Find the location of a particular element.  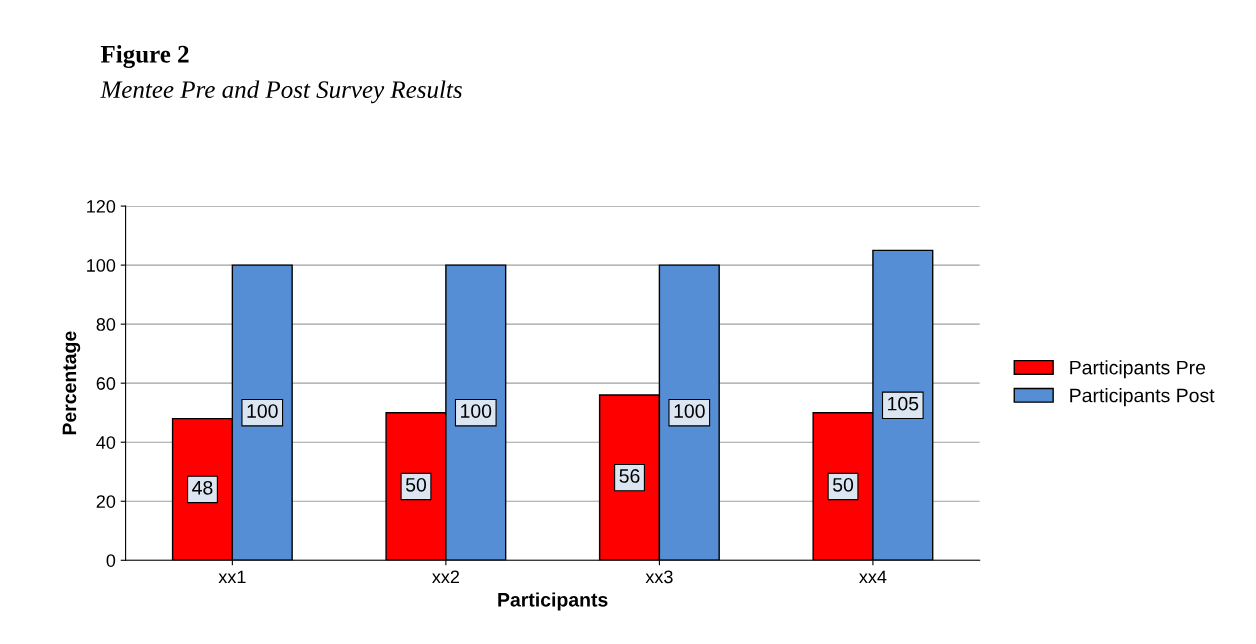

y-tick-label: 0 is located at coordinates (111, 560).